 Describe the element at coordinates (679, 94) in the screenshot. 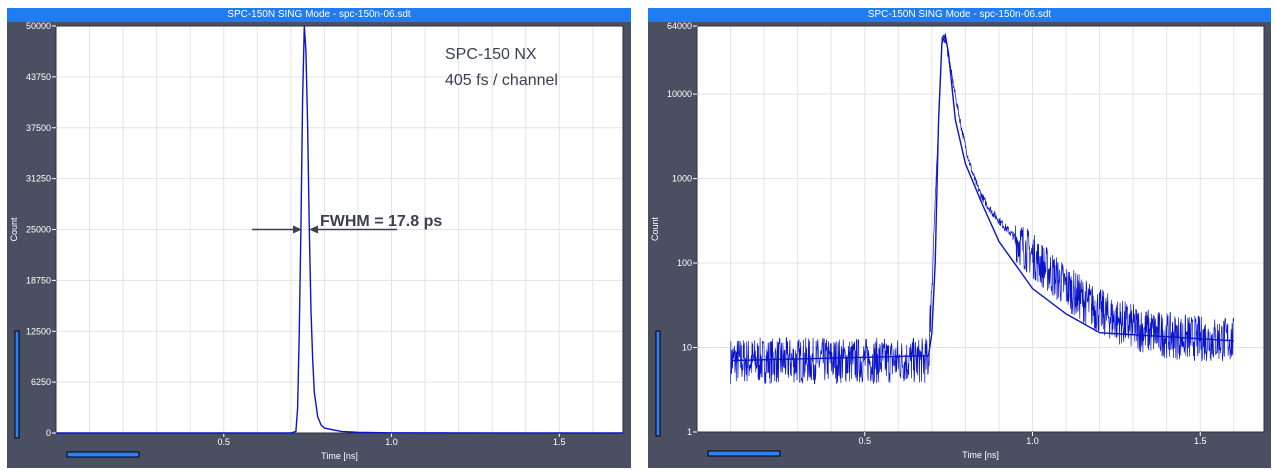

I see `y-tick-label: 10000` at that location.